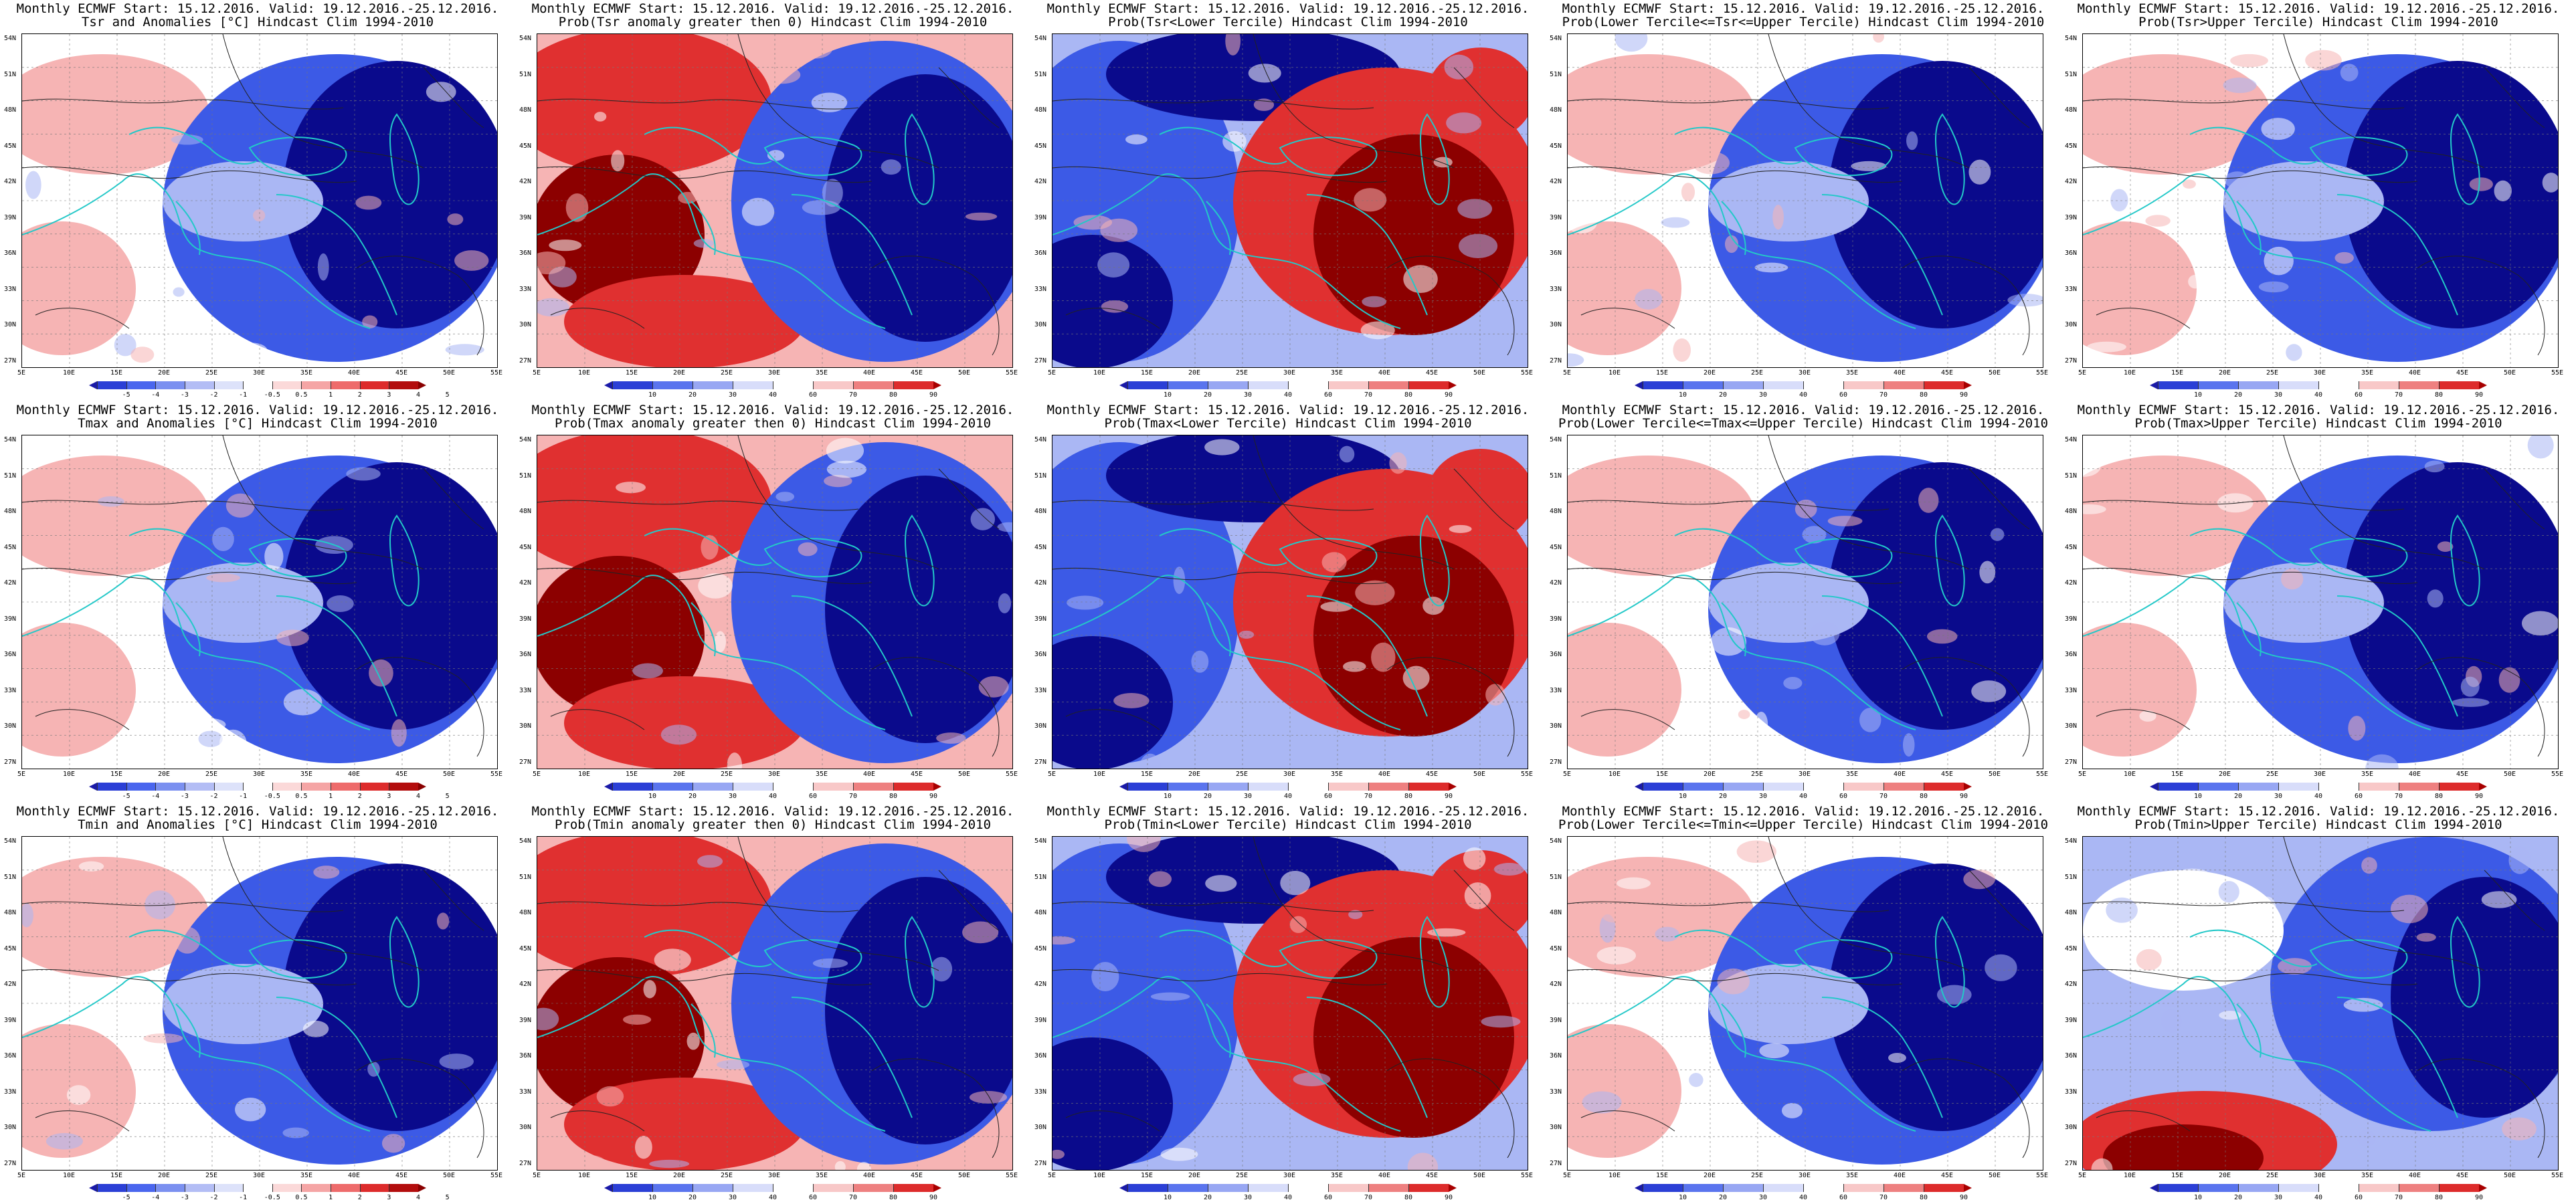  Describe the element at coordinates (10, 690) in the screenshot. I see `latitude-label: 33N` at that location.